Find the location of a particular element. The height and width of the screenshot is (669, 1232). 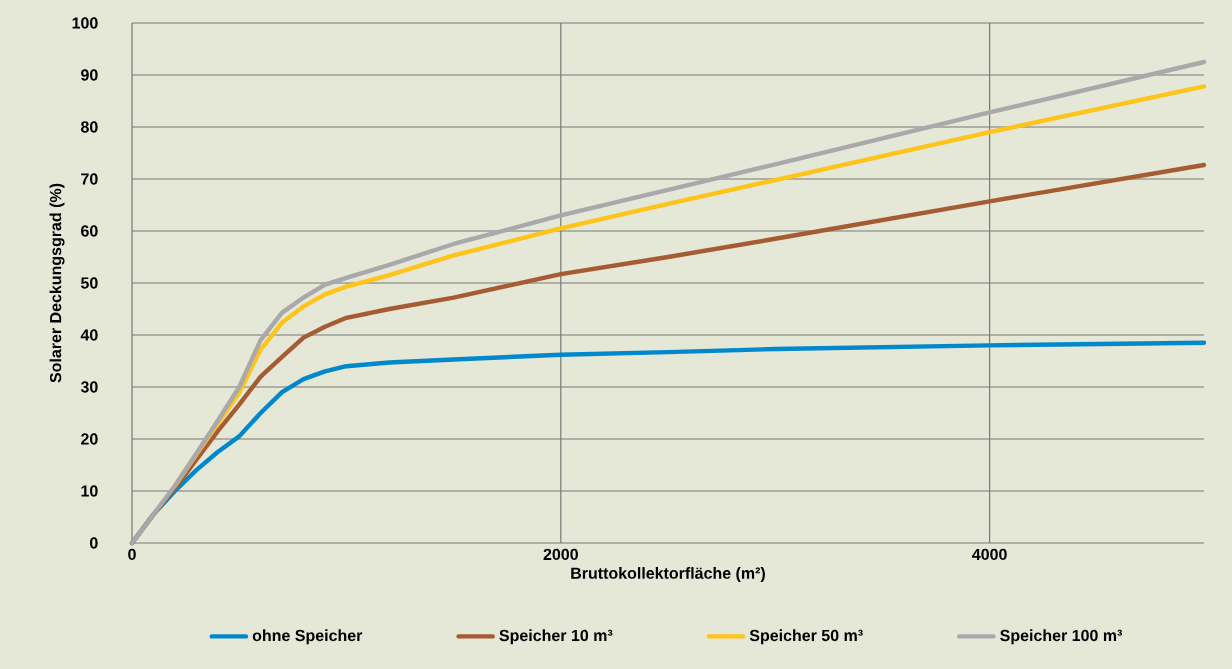

y-tick-label: 0 is located at coordinates (94, 543).